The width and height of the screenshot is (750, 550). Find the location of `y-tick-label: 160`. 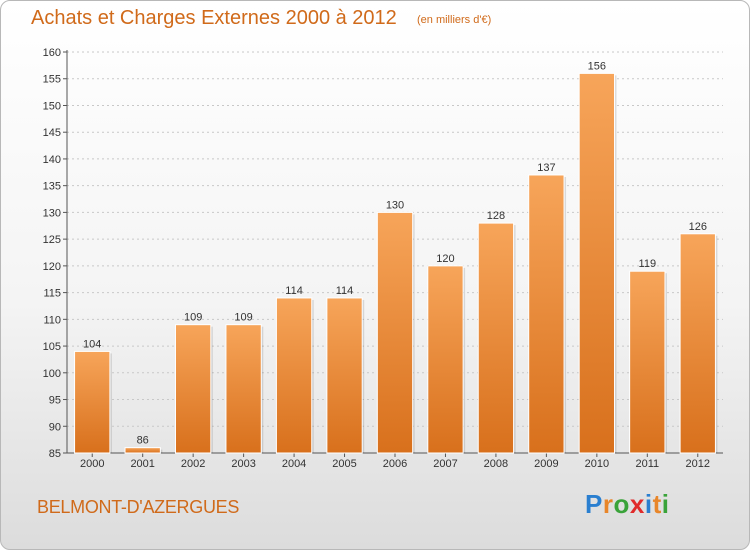

y-tick-label: 160 is located at coordinates (52, 53).